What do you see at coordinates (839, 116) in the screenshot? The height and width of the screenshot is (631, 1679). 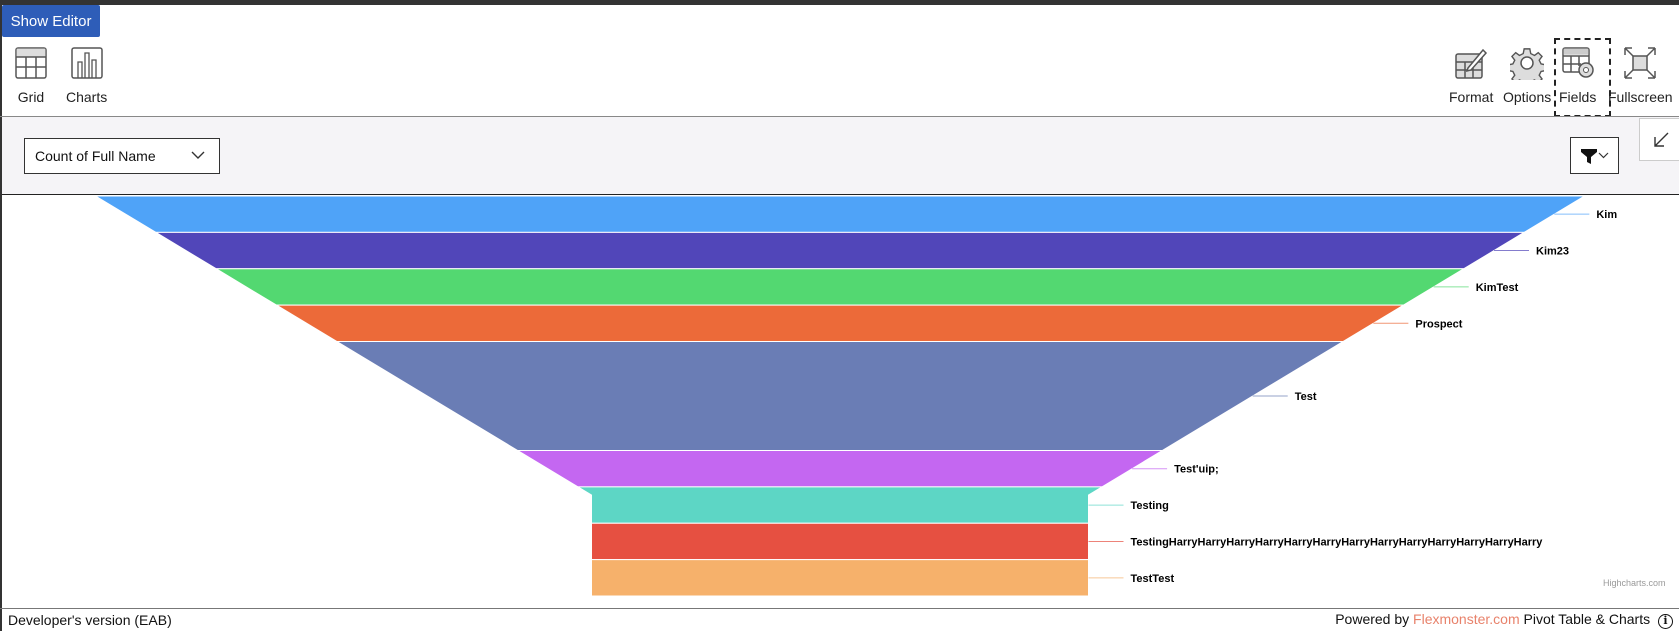 I see `toolbar-divider` at bounding box center [839, 116].